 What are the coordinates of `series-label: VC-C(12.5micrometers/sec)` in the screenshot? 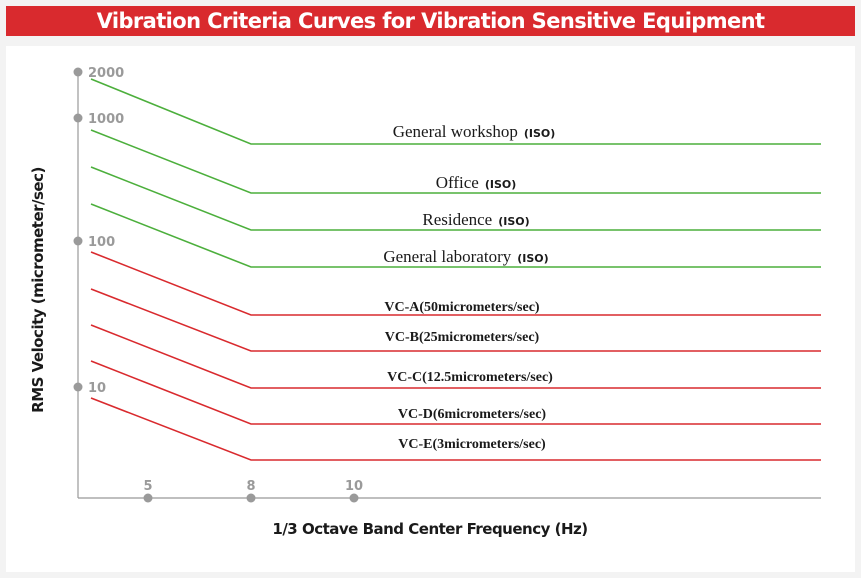 It's located at (470, 377).